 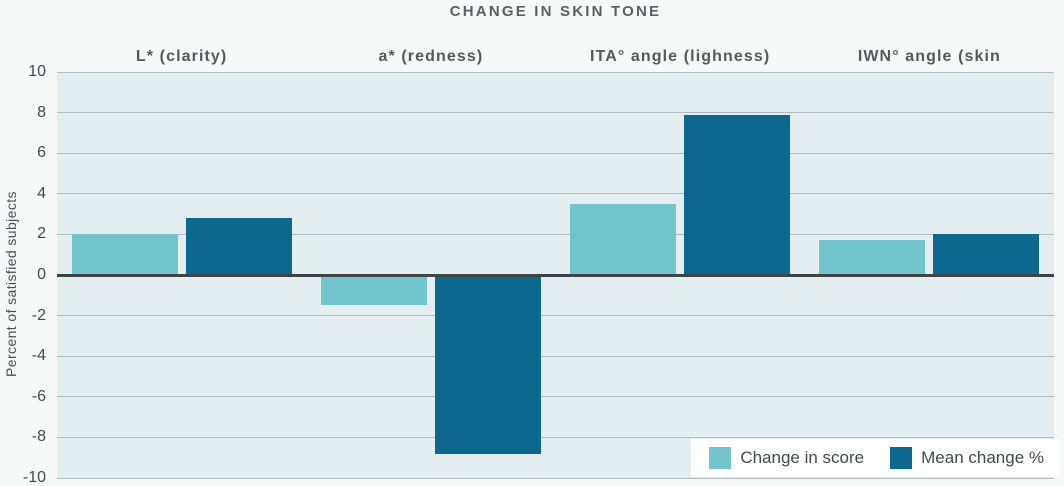 I want to click on legend: Change in score Mean change %, so click(x=875, y=458).